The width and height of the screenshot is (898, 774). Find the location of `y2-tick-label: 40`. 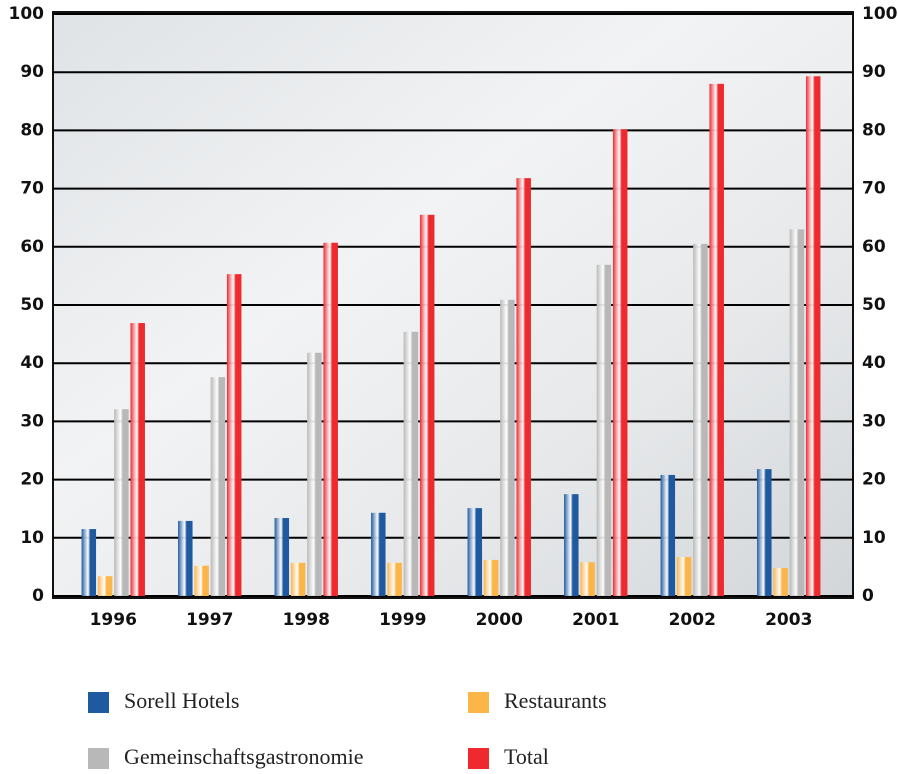

y2-tick-label: 40 is located at coordinates (874, 363).